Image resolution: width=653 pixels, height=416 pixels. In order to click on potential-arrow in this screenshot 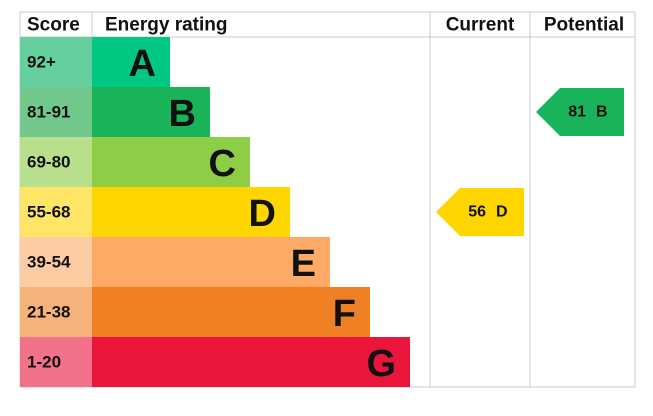, I will do `click(580, 112)`.